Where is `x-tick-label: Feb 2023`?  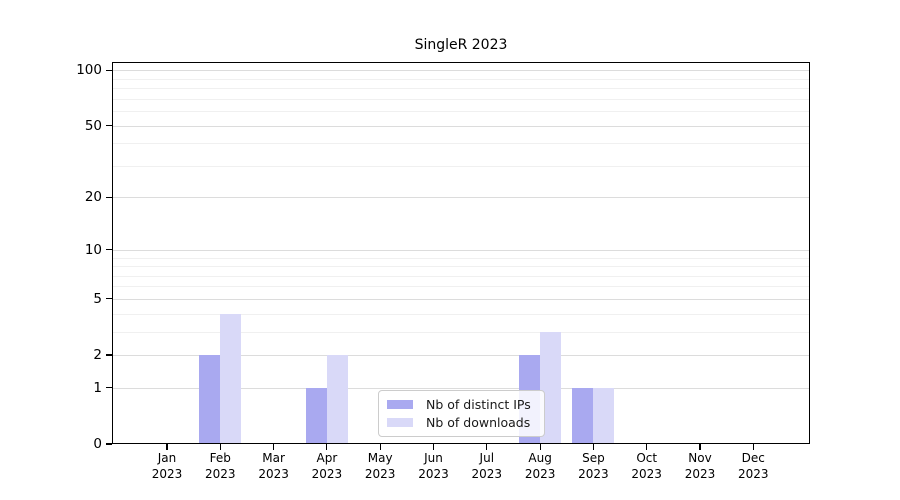
x-tick-label: Feb 2023 is located at coordinates (220, 466).